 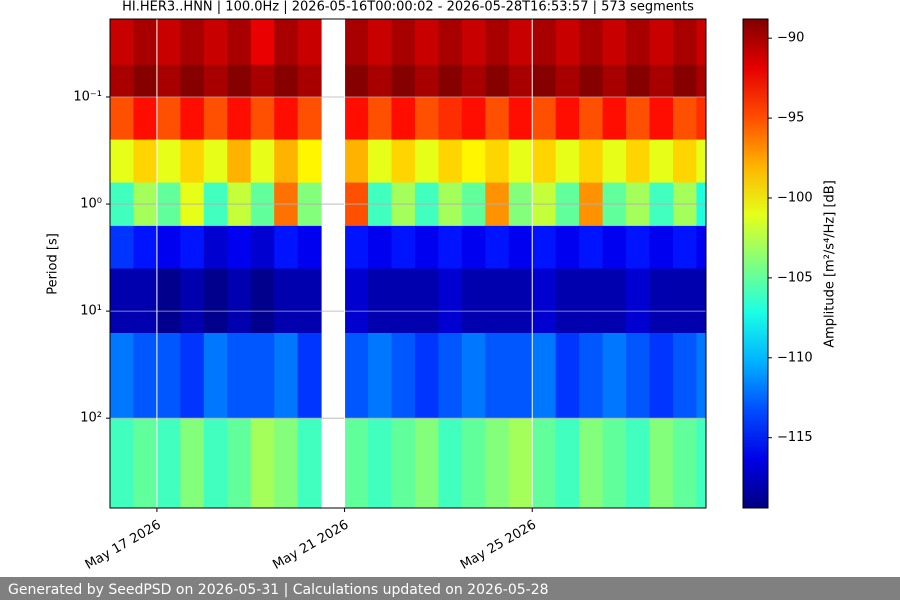 What do you see at coordinates (795, 357) in the screenshot?
I see `colorbar-tick-label: −110` at bounding box center [795, 357].